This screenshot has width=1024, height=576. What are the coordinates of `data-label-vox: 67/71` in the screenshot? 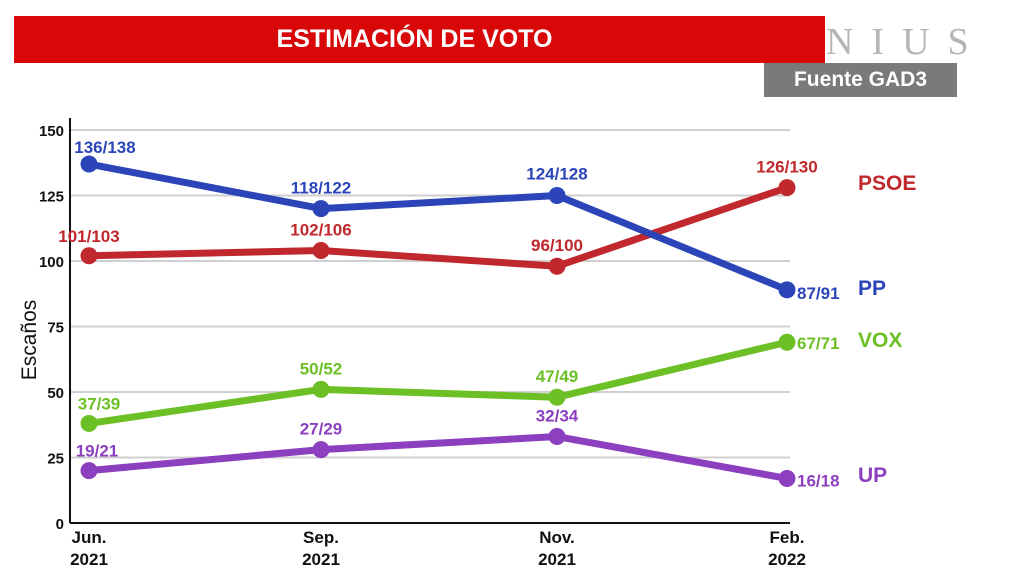 It's located at (818, 343).